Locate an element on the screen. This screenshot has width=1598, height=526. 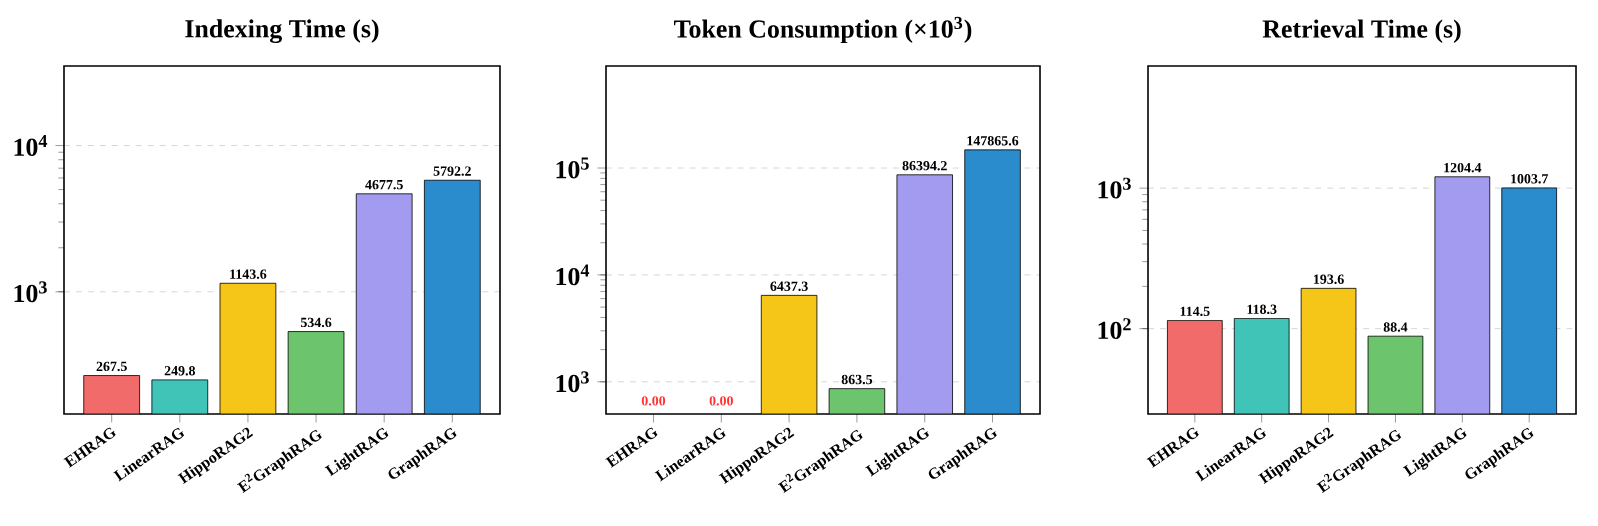
y-tick-label: 10$^{5}$ is located at coordinates (572, 168).